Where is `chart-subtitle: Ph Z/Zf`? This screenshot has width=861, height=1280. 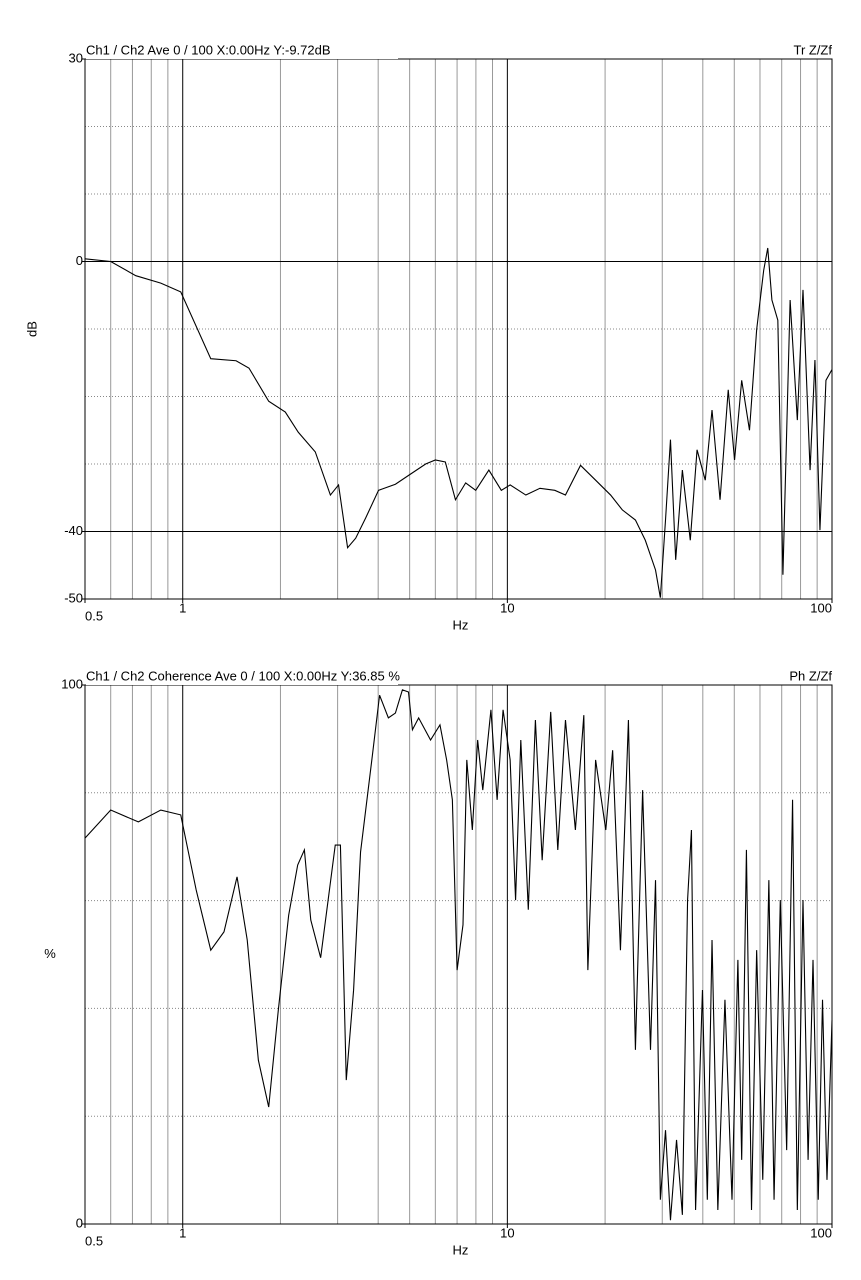 chart-subtitle: Ph Z/Zf is located at coordinates (810, 675).